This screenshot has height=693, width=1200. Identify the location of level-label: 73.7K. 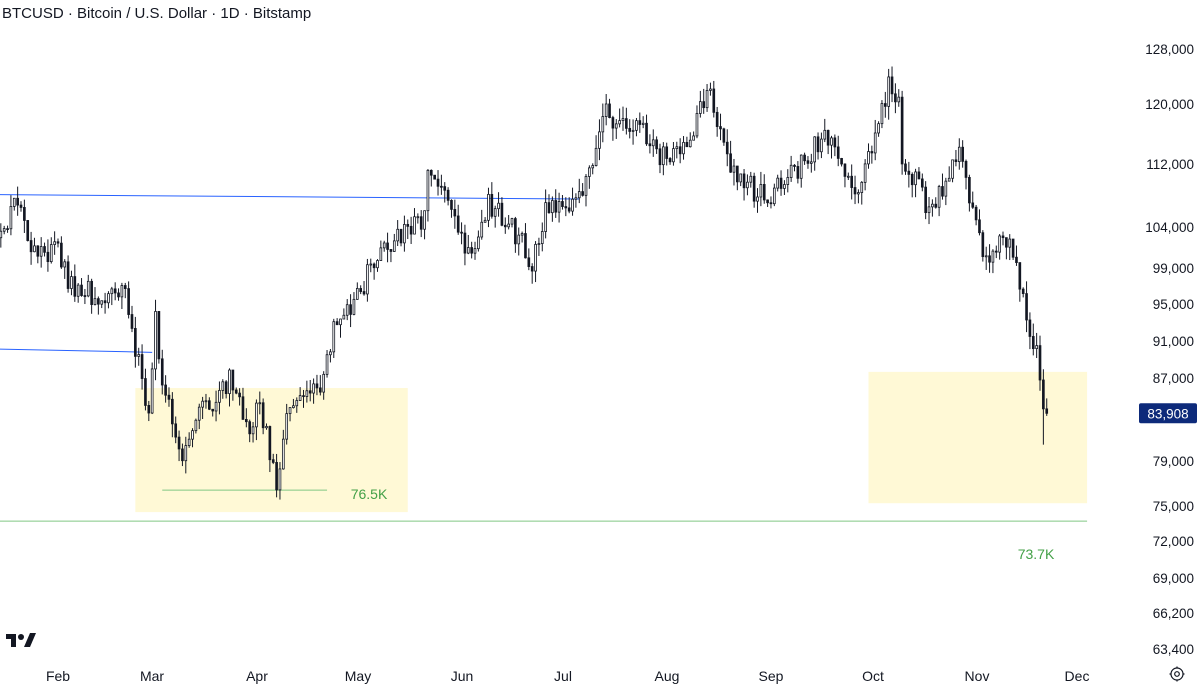
(1036, 554).